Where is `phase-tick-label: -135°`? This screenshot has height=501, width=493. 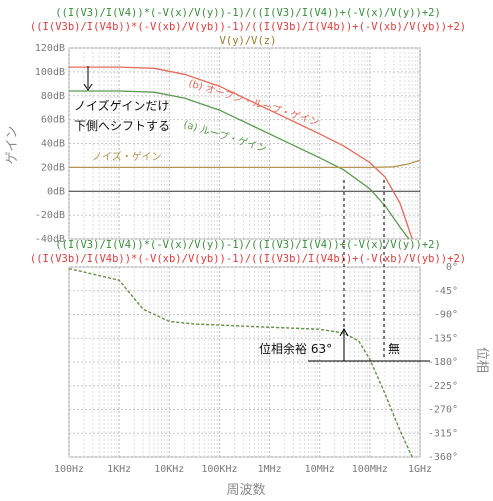 phase-tick-label: -135° is located at coordinates (443, 338).